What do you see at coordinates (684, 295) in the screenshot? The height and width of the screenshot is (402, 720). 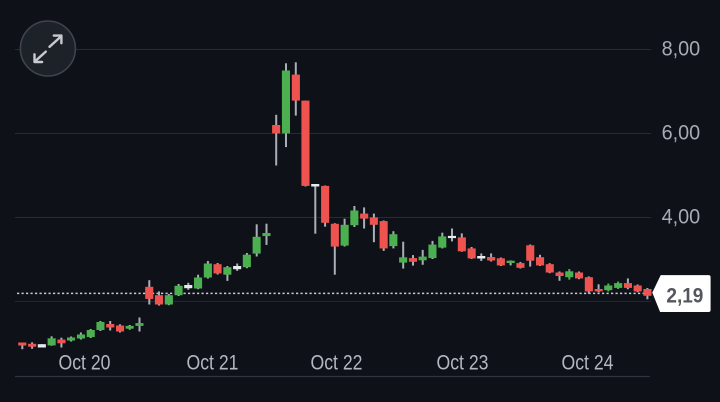 I see `svg-text: 2,19` at bounding box center [684, 295].